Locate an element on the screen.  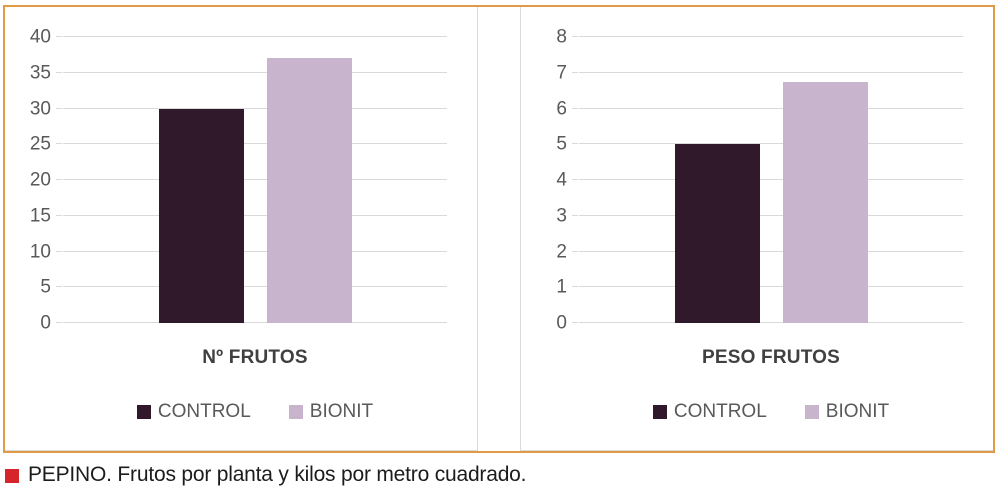
y-tick-label: 3 is located at coordinates (561, 216).